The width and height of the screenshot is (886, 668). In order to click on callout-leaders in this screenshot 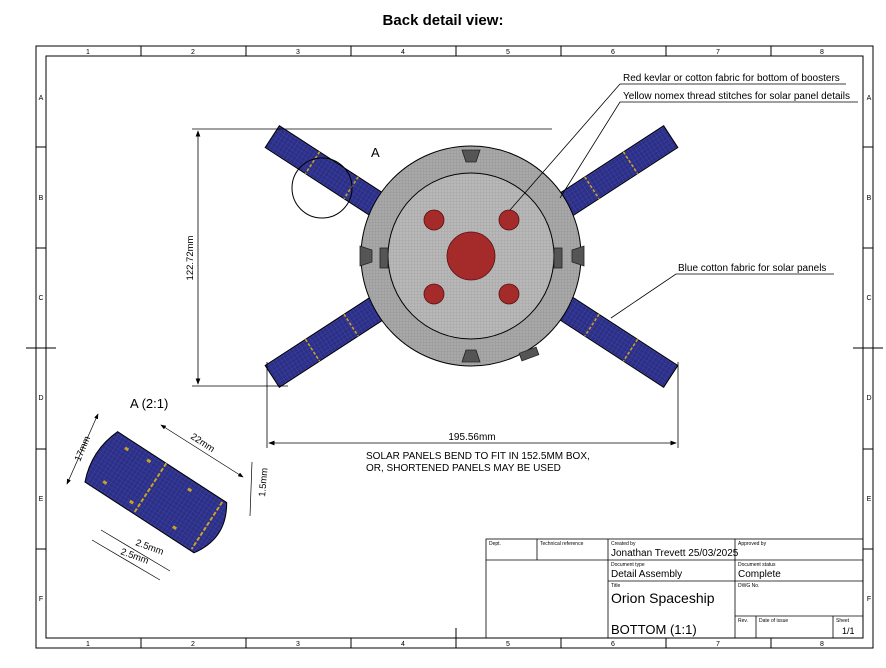, I will do `click(683, 201)`.